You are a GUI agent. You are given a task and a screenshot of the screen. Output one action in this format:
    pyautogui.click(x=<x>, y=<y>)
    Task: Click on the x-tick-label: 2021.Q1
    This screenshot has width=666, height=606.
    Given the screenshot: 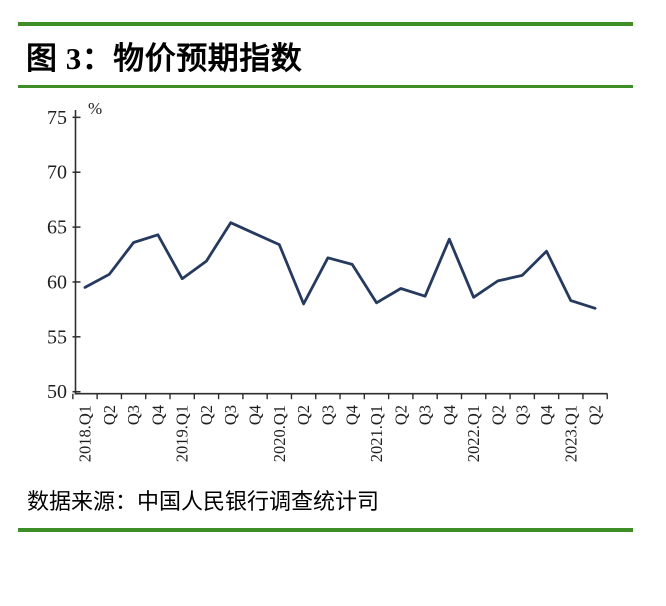 What is the action you would take?
    pyautogui.click(x=376, y=433)
    